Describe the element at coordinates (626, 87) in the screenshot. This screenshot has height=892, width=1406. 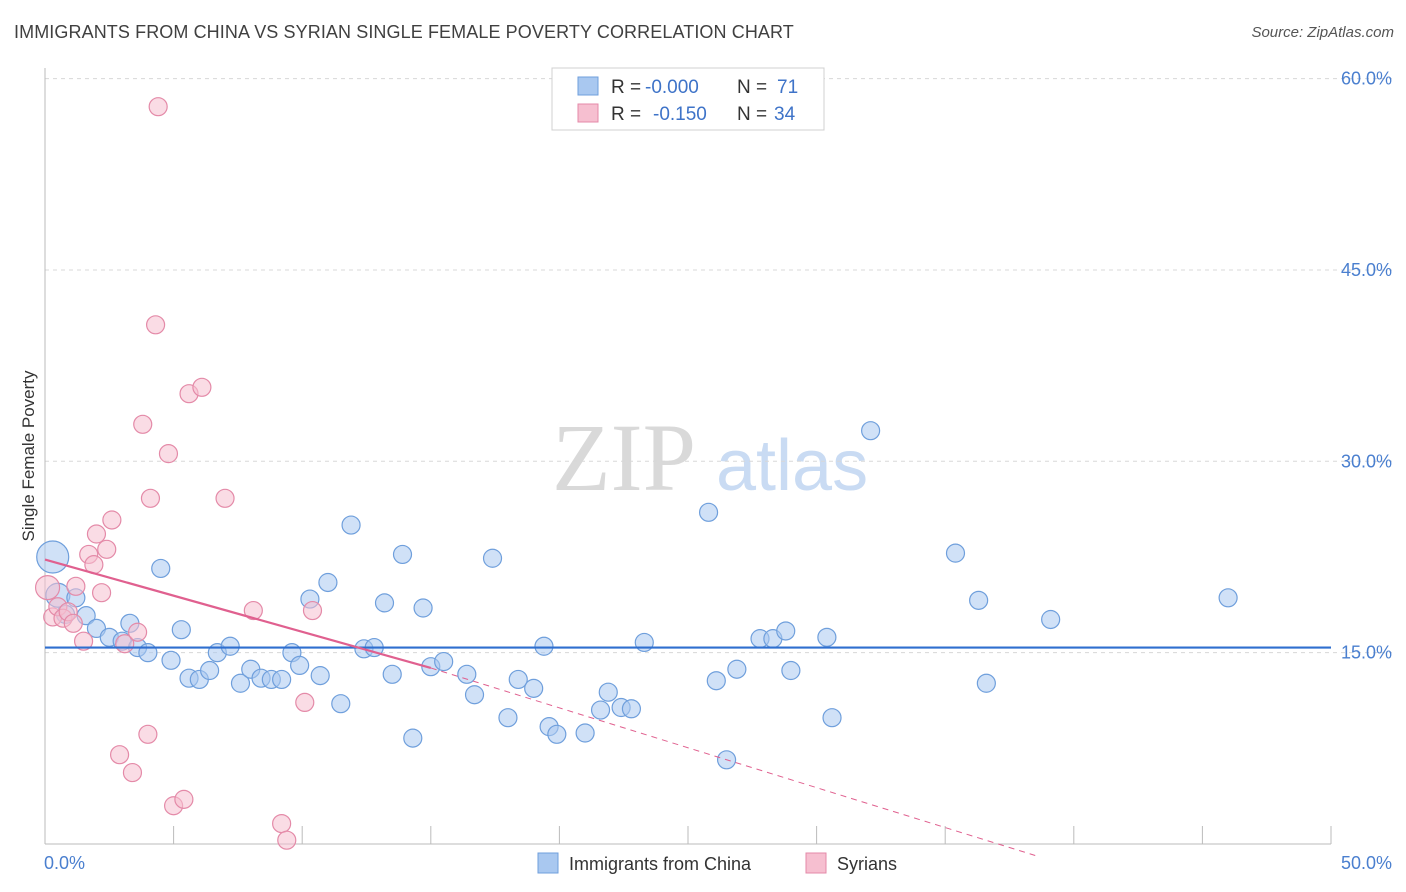
I see `legend-r-label-china: R =` at that location.